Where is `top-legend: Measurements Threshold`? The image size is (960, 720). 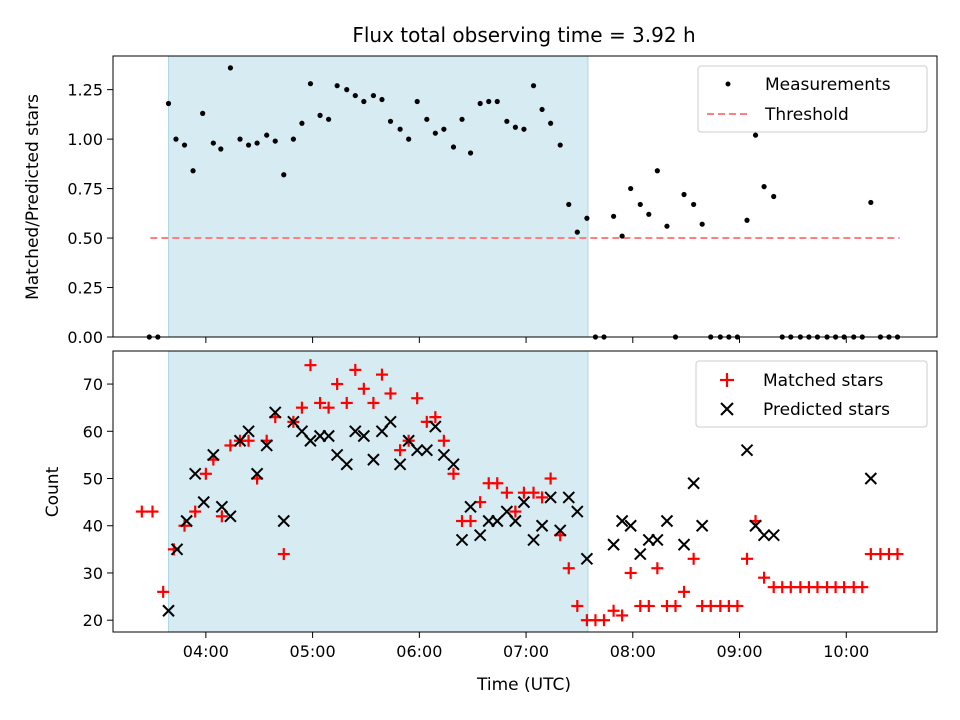
top-legend: Measurements Threshold is located at coordinates (812, 99).